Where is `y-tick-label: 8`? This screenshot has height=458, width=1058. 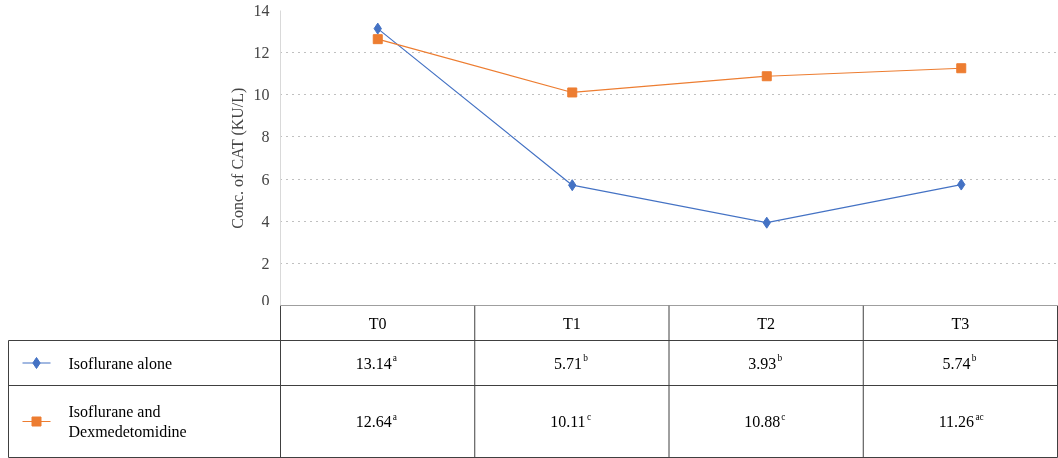 y-tick-label: 8 is located at coordinates (265, 137).